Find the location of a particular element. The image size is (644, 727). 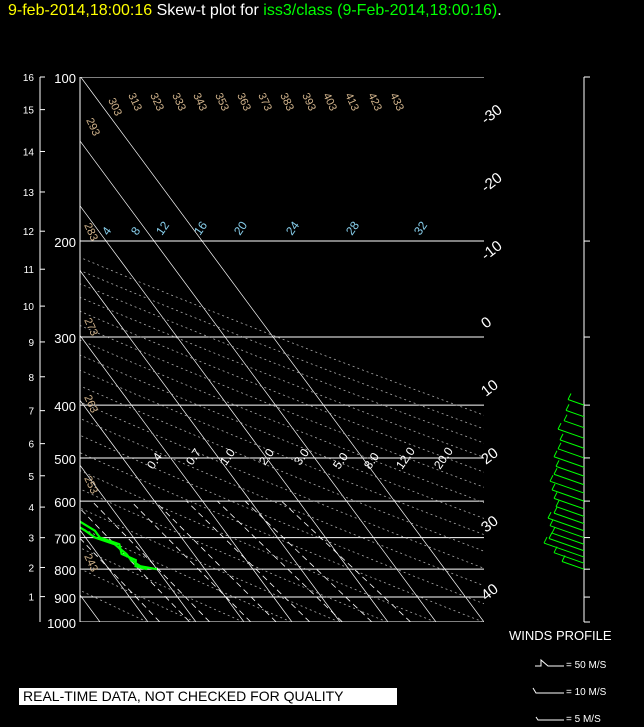

theta-label-1: 303 is located at coordinates (114, 107).